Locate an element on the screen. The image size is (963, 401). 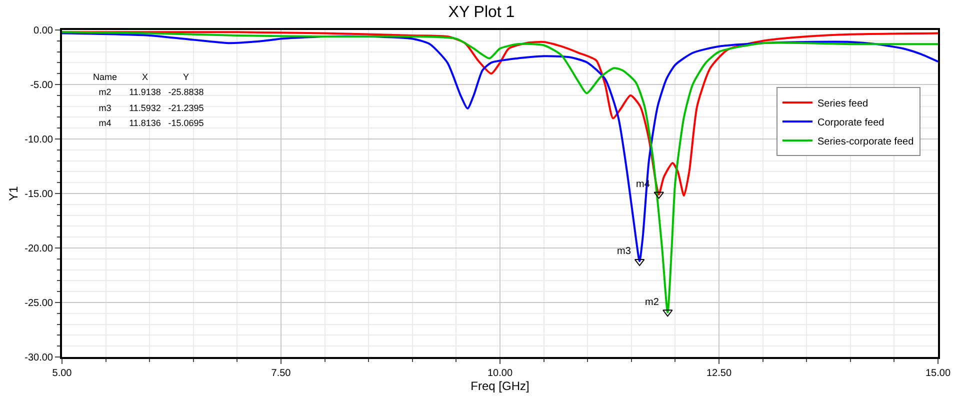
annotation: 11.9138 is located at coordinates (145, 92).